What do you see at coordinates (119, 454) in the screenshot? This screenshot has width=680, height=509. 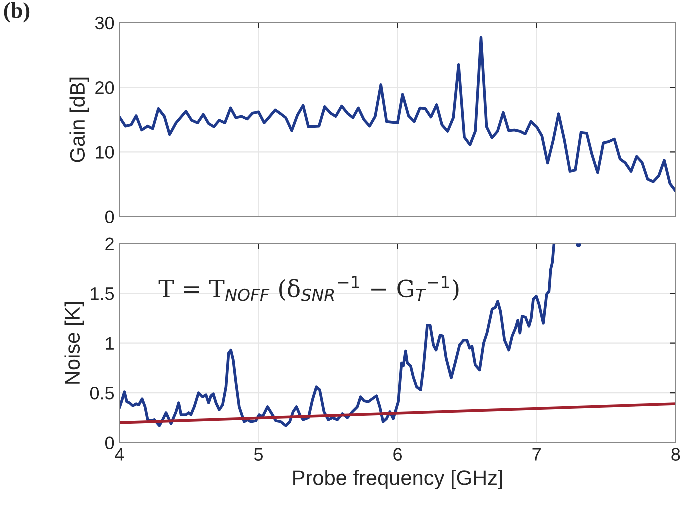 I see `x-tick-label: 4` at bounding box center [119, 454].